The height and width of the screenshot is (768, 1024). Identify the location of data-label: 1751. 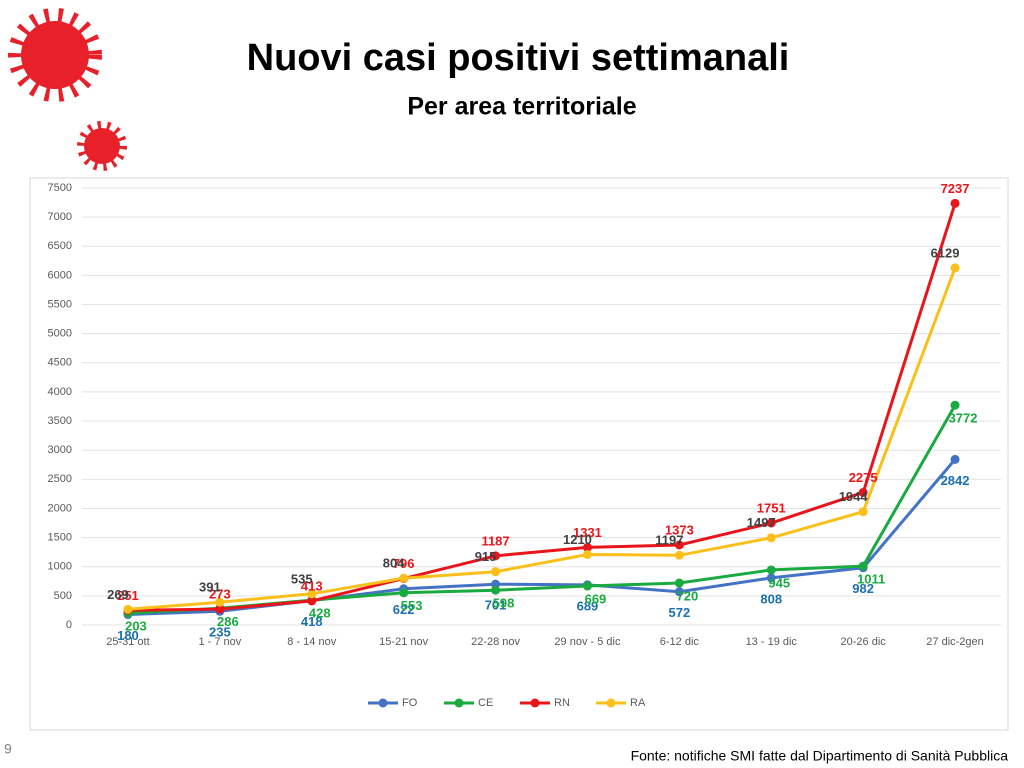
(771, 507).